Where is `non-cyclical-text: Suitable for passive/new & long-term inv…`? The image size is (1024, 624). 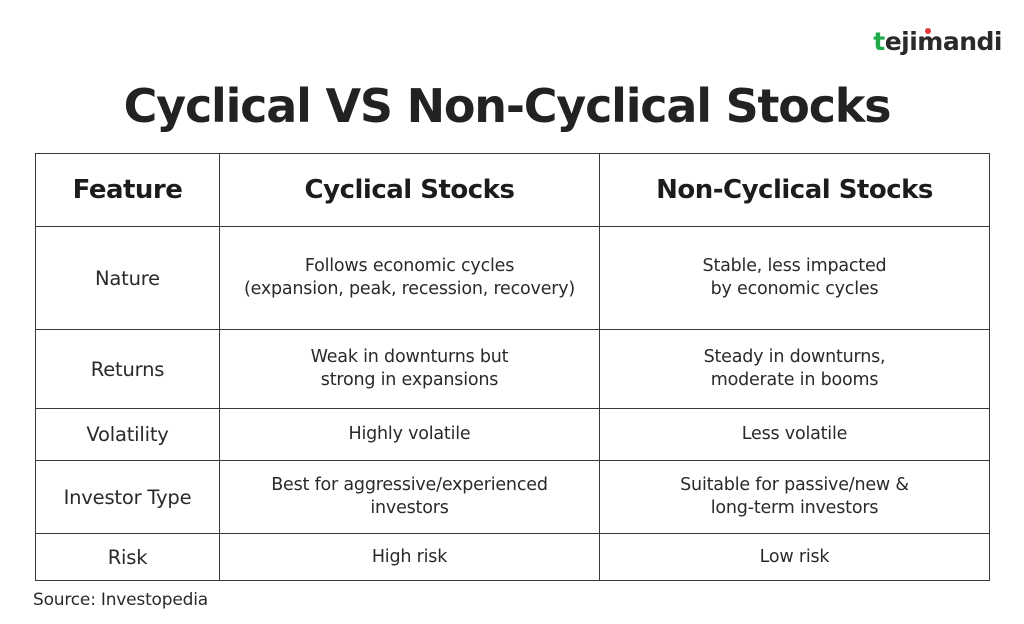
non-cyclical-text: Suitable for passive/new & long-term inv… is located at coordinates (794, 496).